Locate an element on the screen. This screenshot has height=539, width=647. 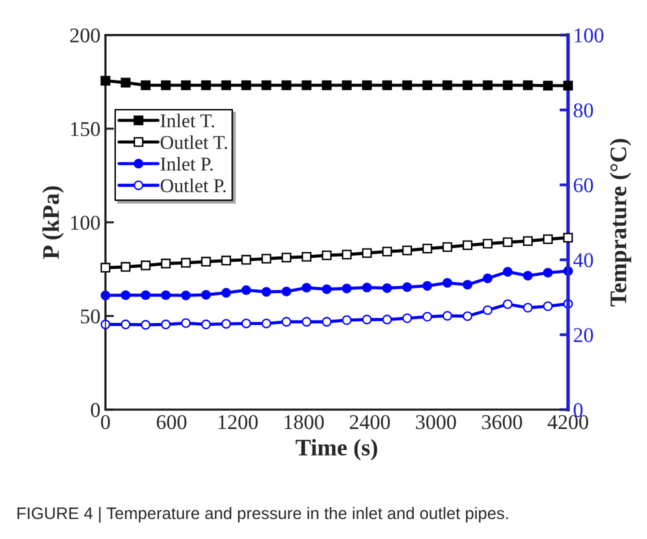
y2-tick-label: 0 is located at coordinates (578, 410).